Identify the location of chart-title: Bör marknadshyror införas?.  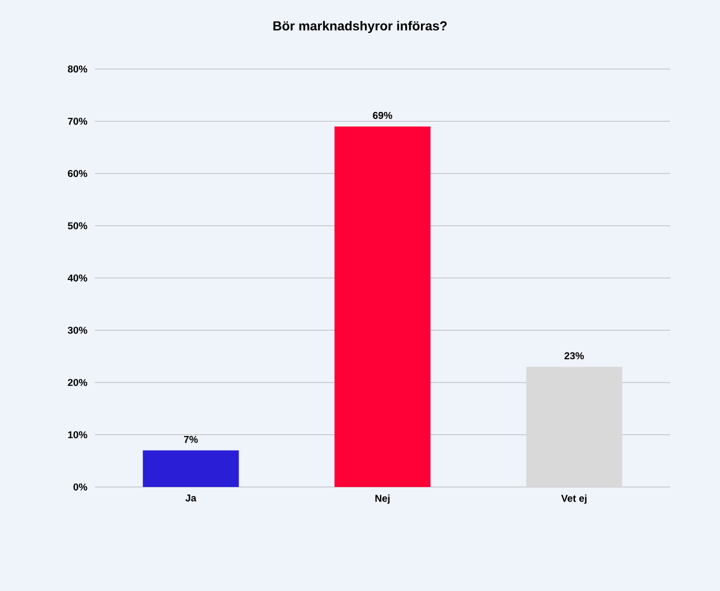
(360, 27).